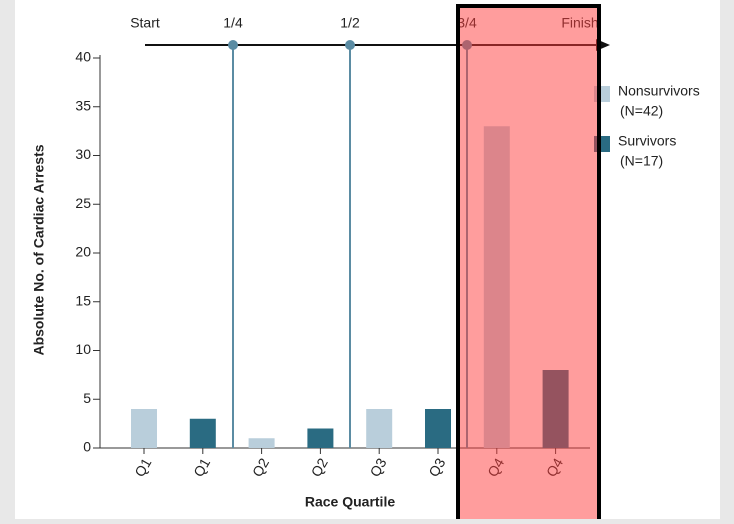  What do you see at coordinates (641, 161) in the screenshot?
I see `legend-count: (N=17)` at bounding box center [641, 161].